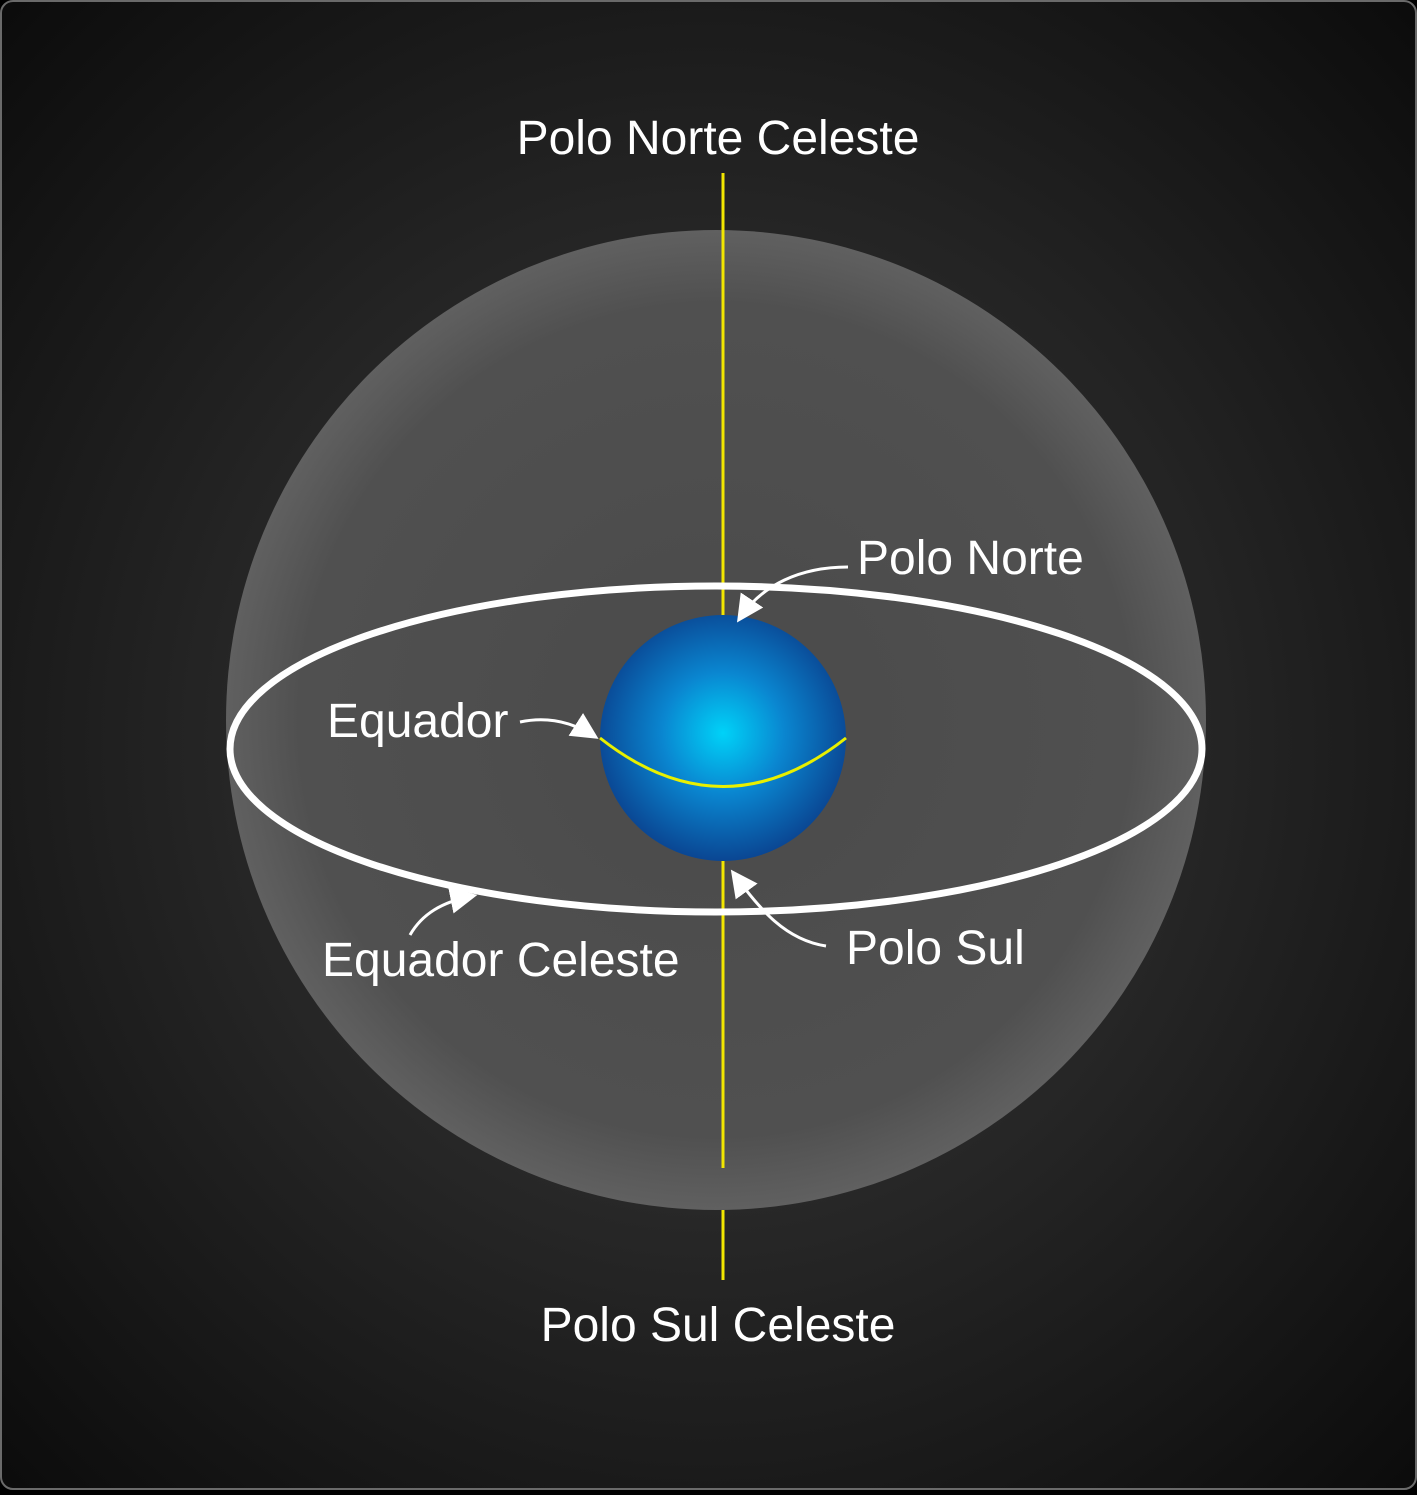 The width and height of the screenshot is (1417, 1495). I want to click on label-south-pole: Polo Sul, so click(935, 948).